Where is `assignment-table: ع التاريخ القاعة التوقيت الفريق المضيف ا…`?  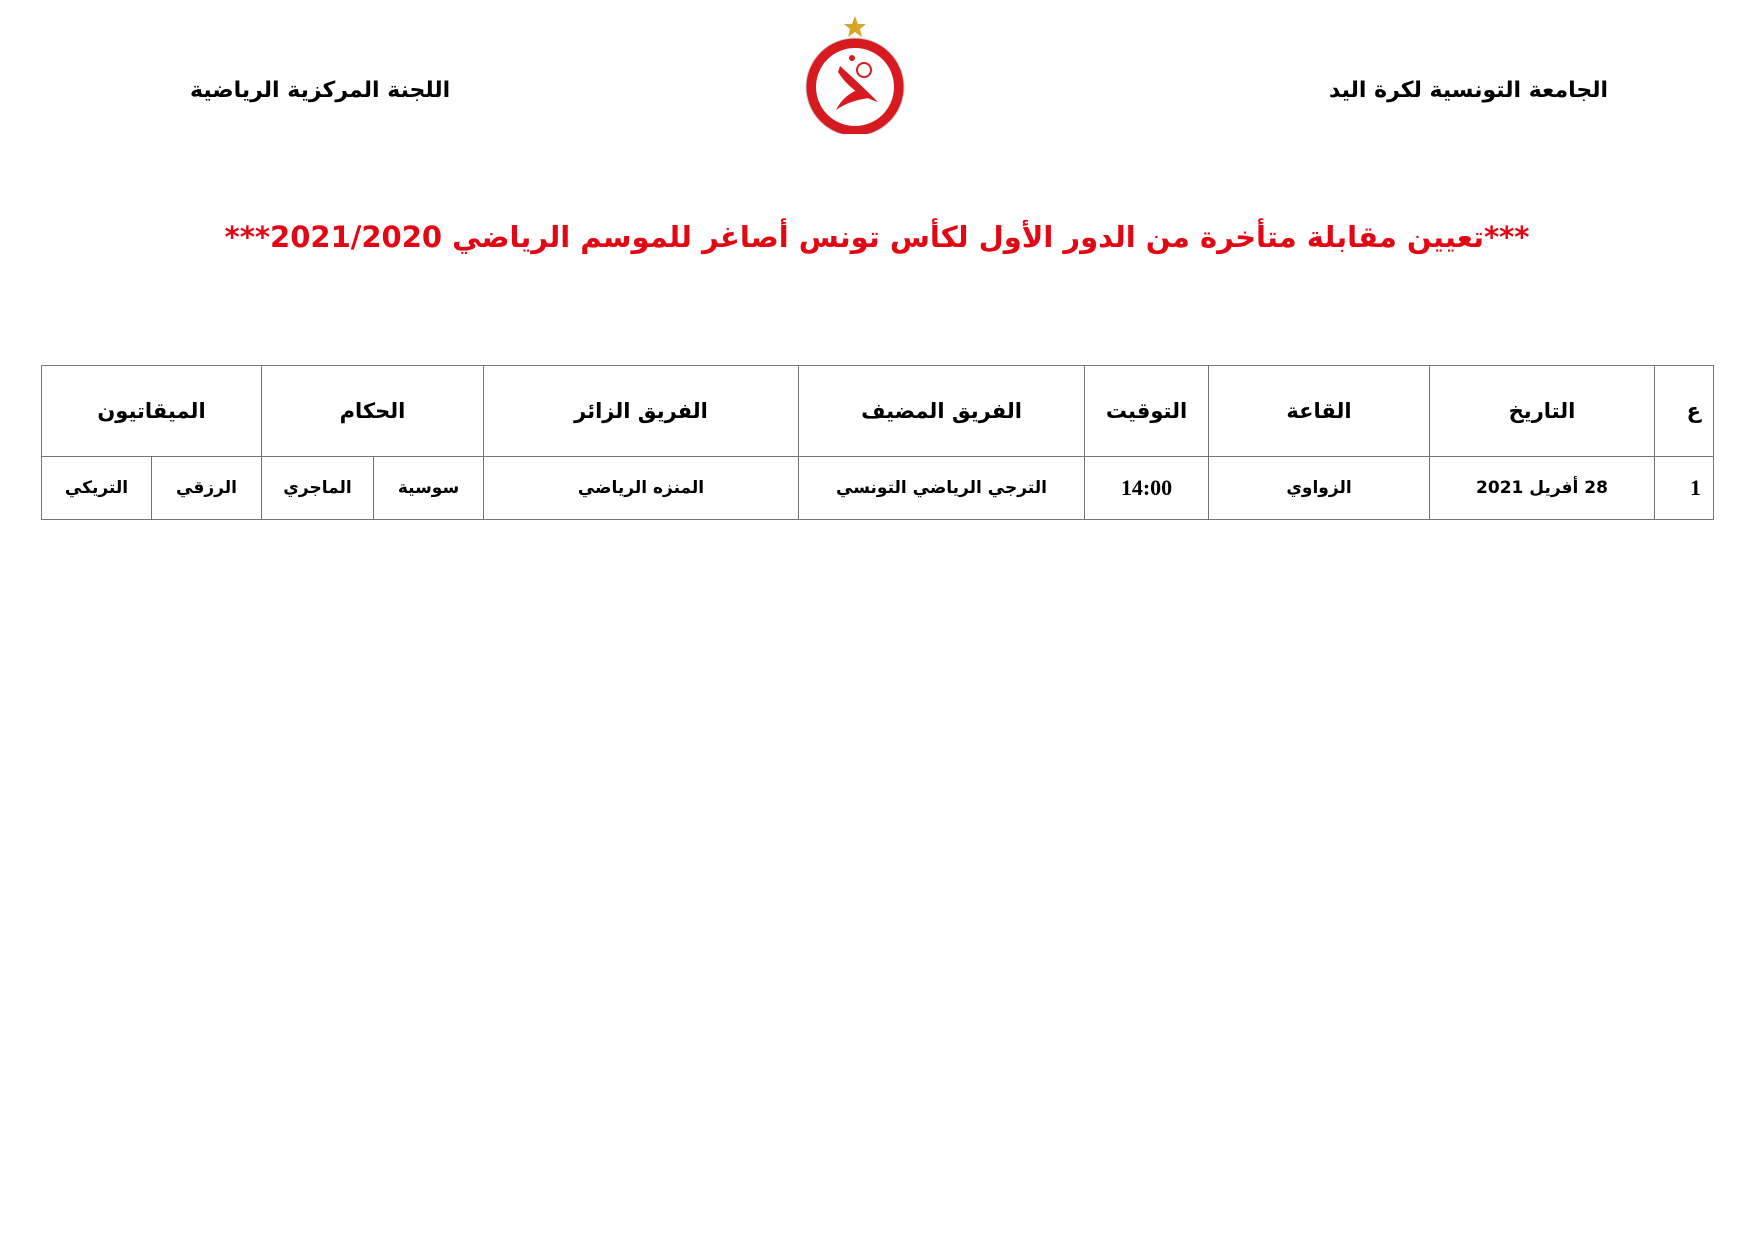
assignment-table: ع التاريخ القاعة التوقيت الفريق المضيف ا… is located at coordinates (877, 442).